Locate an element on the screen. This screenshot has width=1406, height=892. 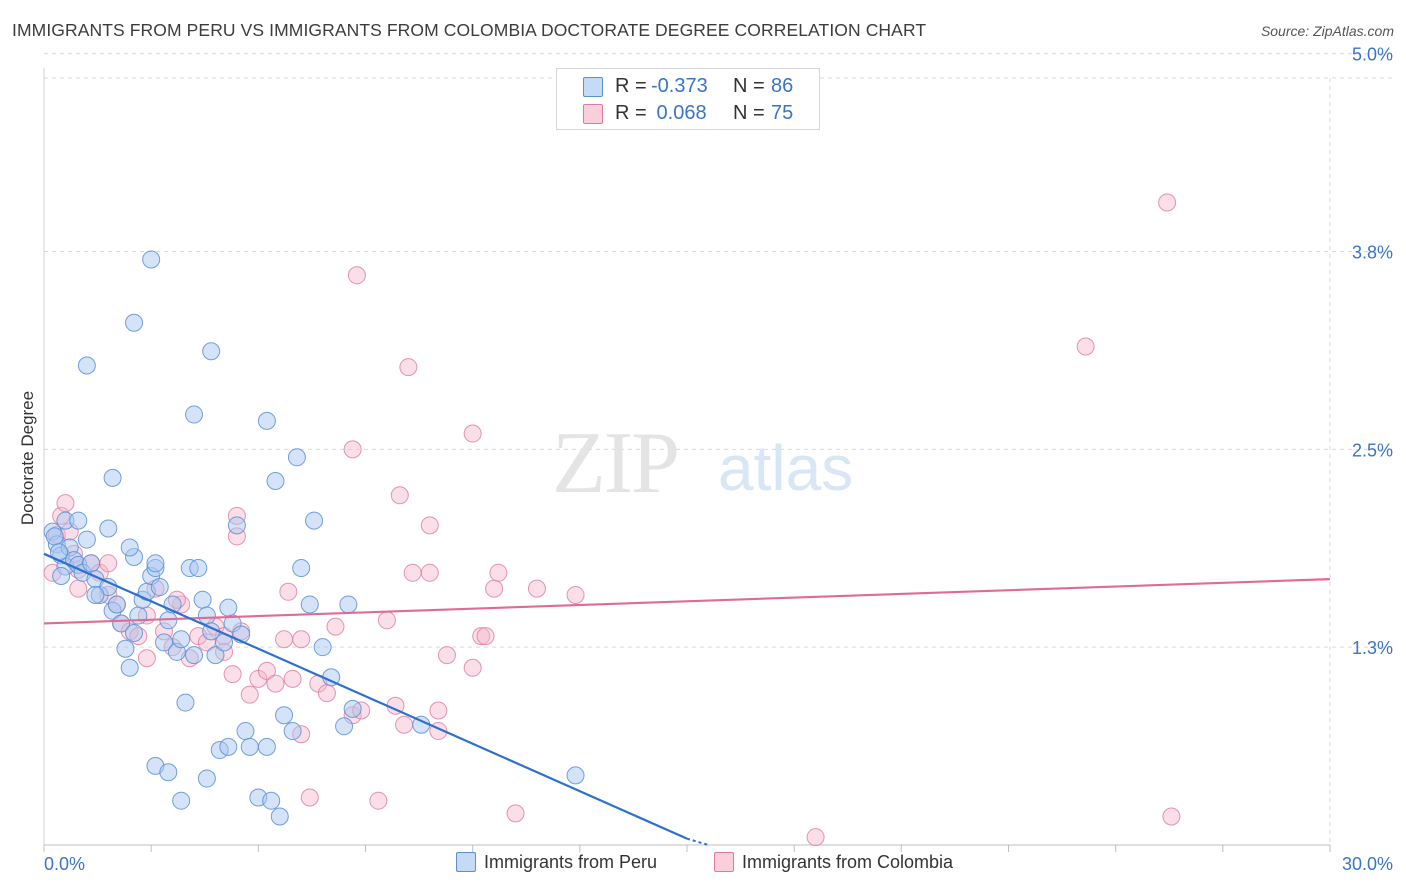
bottom-legend-colombia: Immigrants from Colombia is located at coordinates (833, 862).